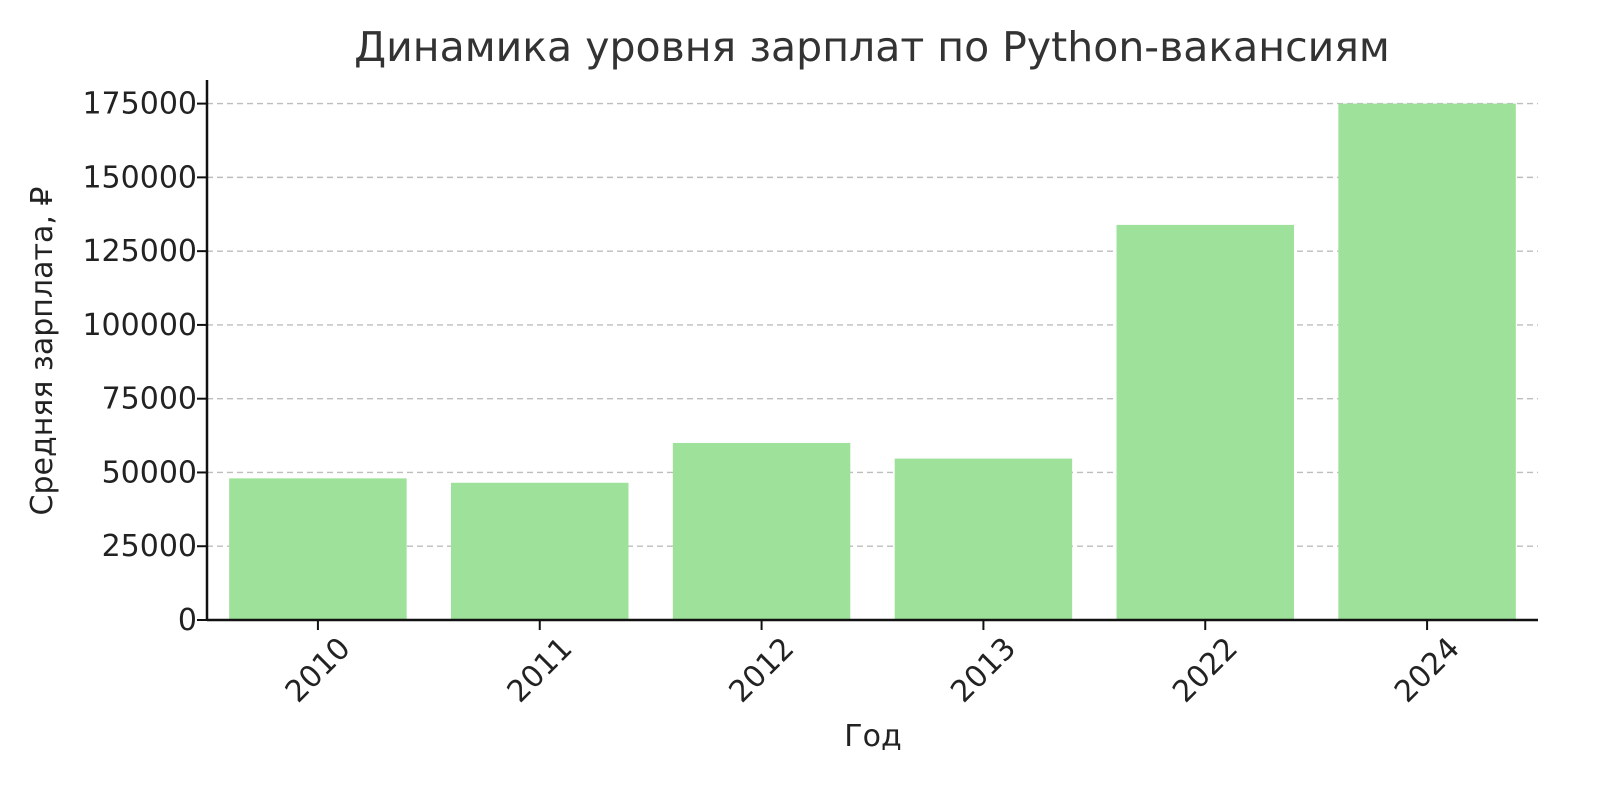  I want to click on y-tick-label: 175000, so click(139, 104).